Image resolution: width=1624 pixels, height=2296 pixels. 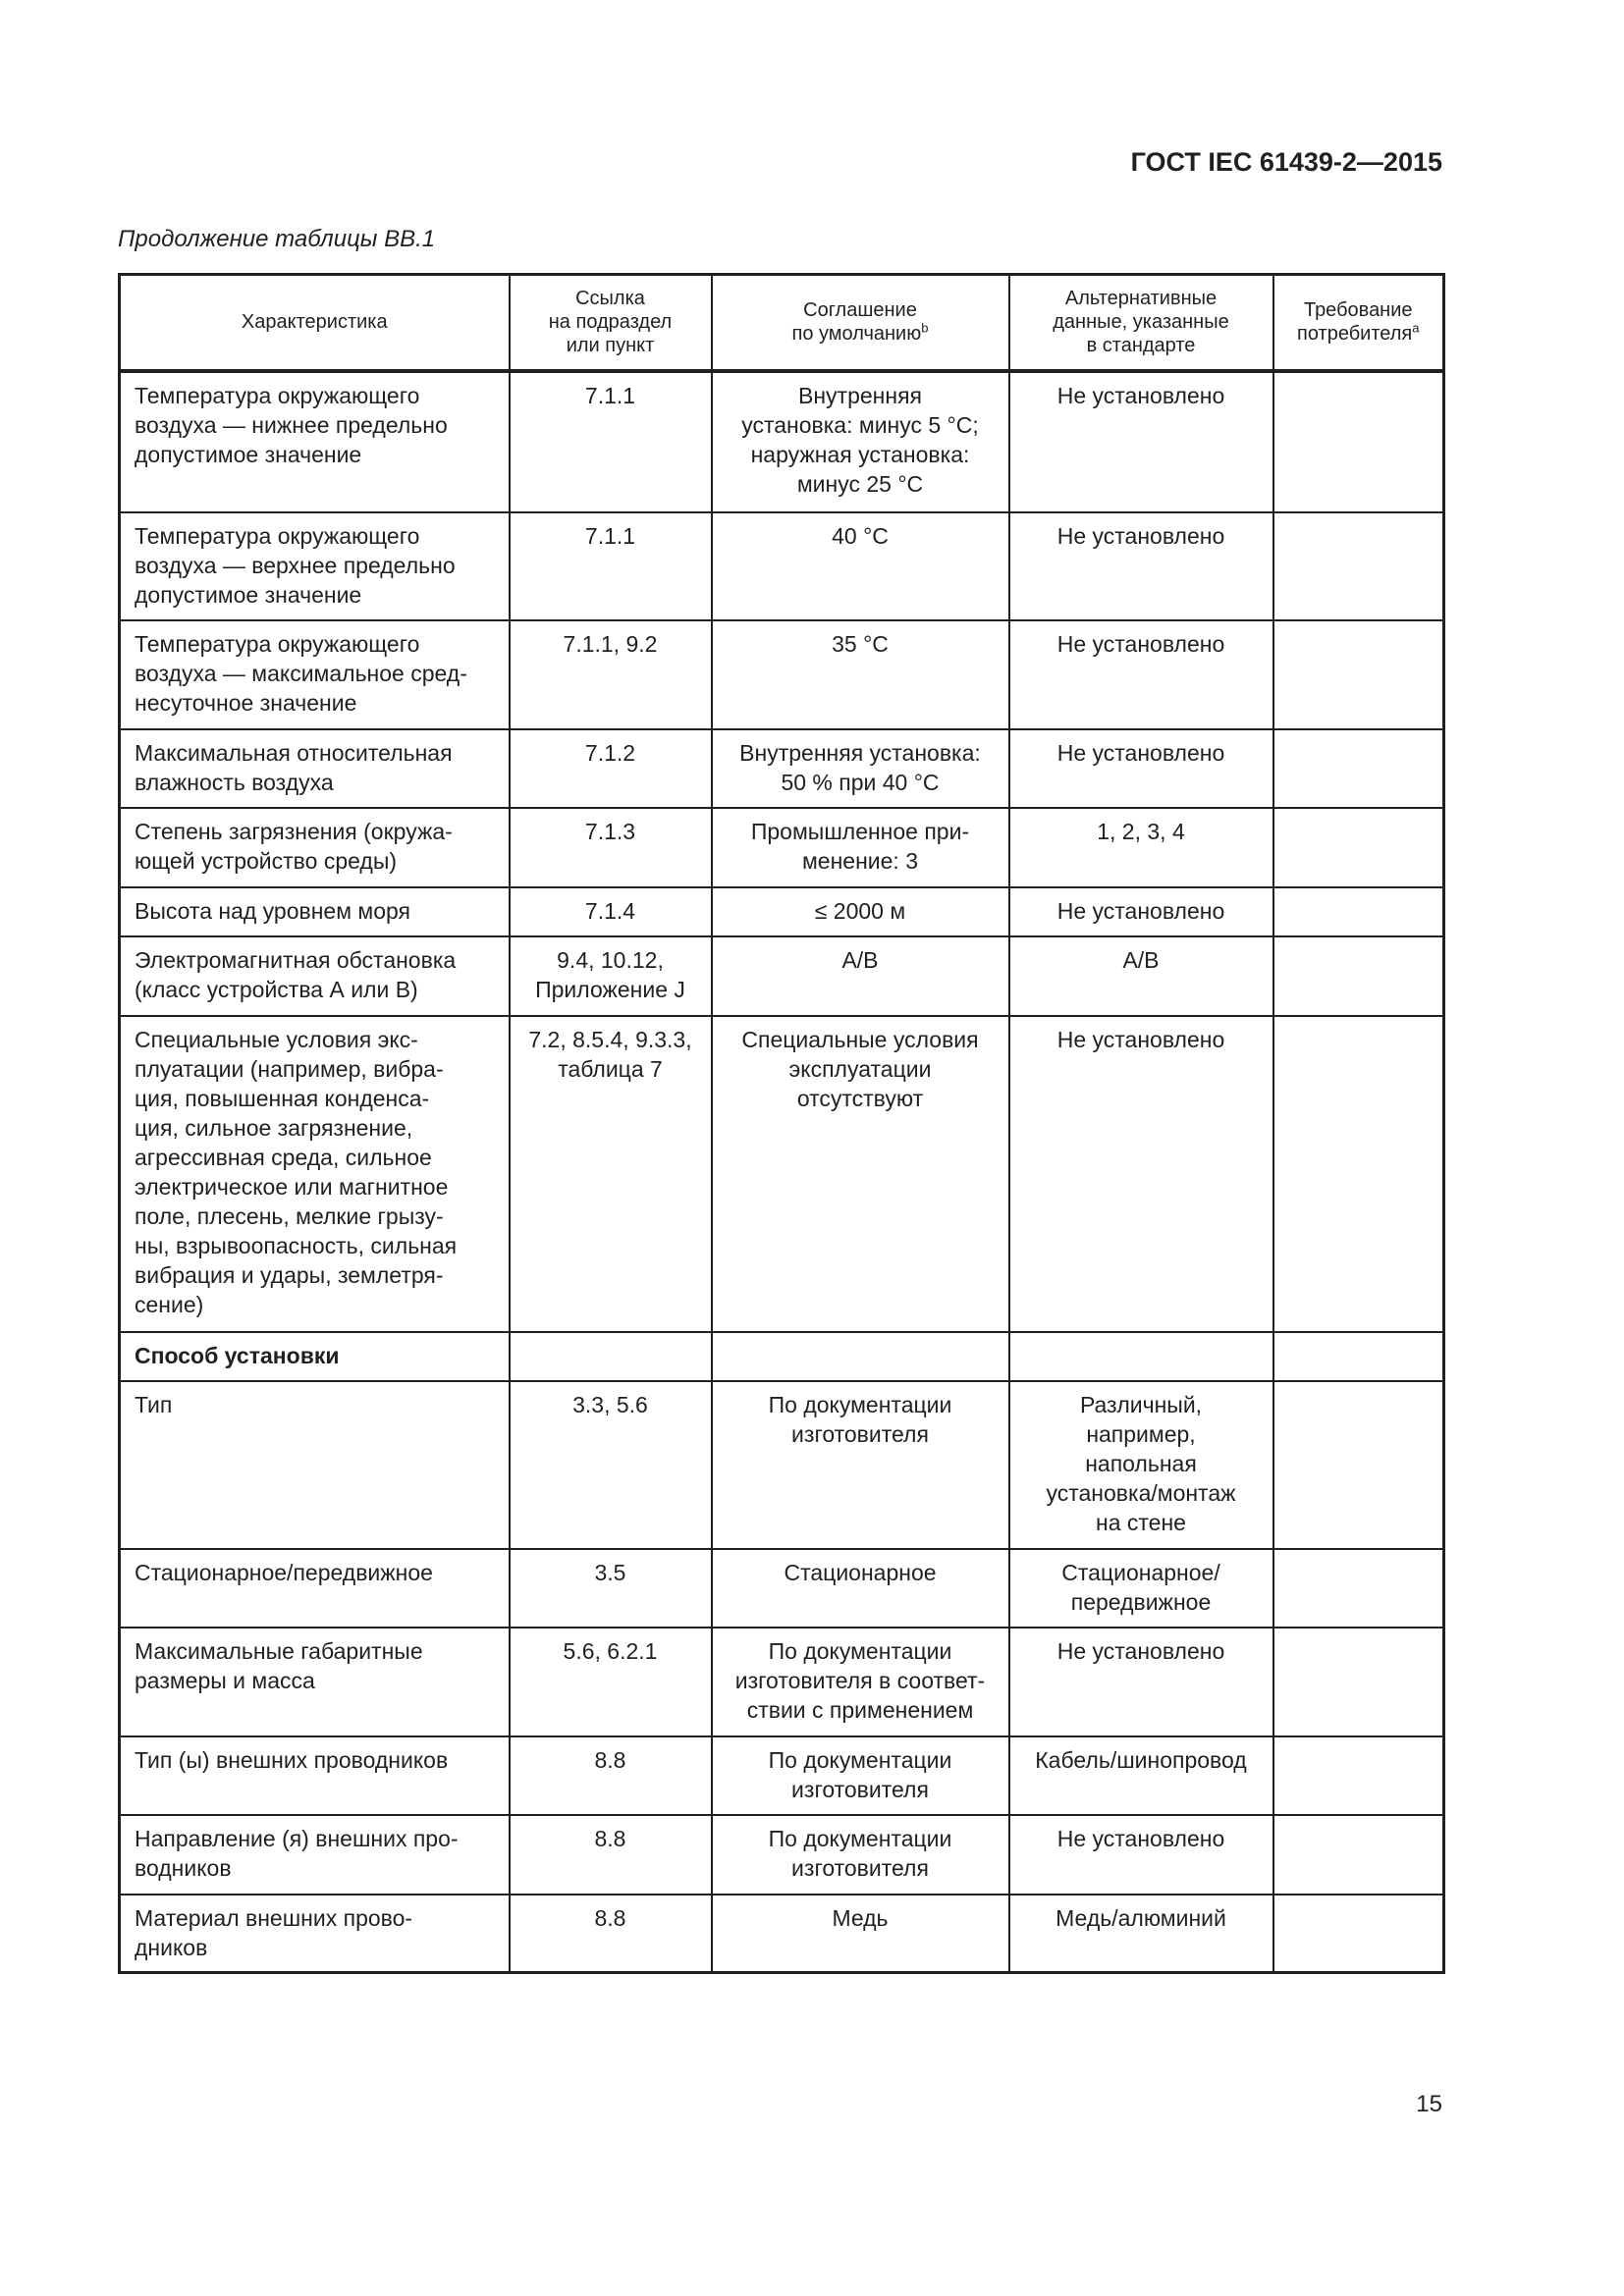 I want to click on cell-default: Промышленное при- менение: 3, so click(x=860, y=847).